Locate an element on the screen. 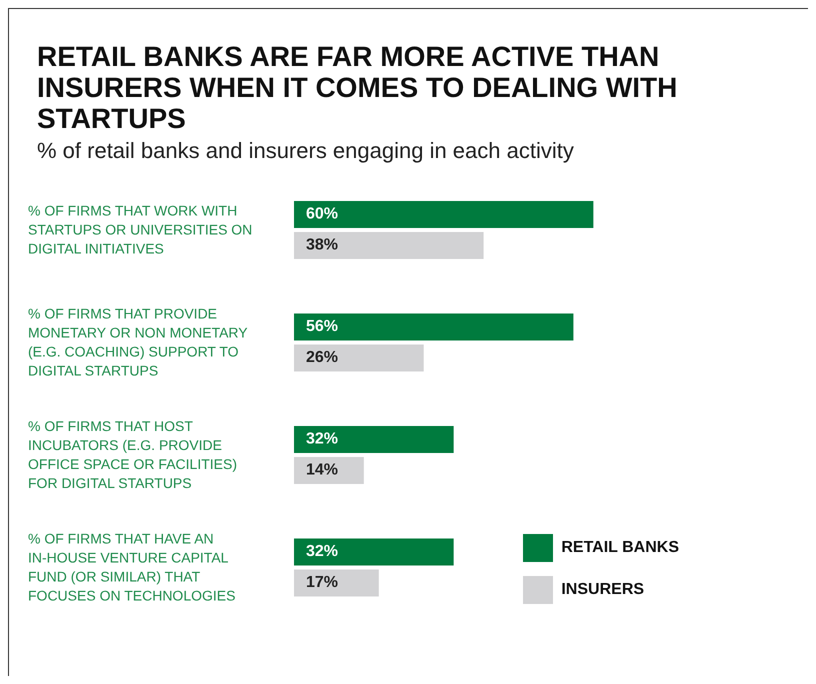 The image size is (816, 684). data-label: 38% is located at coordinates (322, 245).